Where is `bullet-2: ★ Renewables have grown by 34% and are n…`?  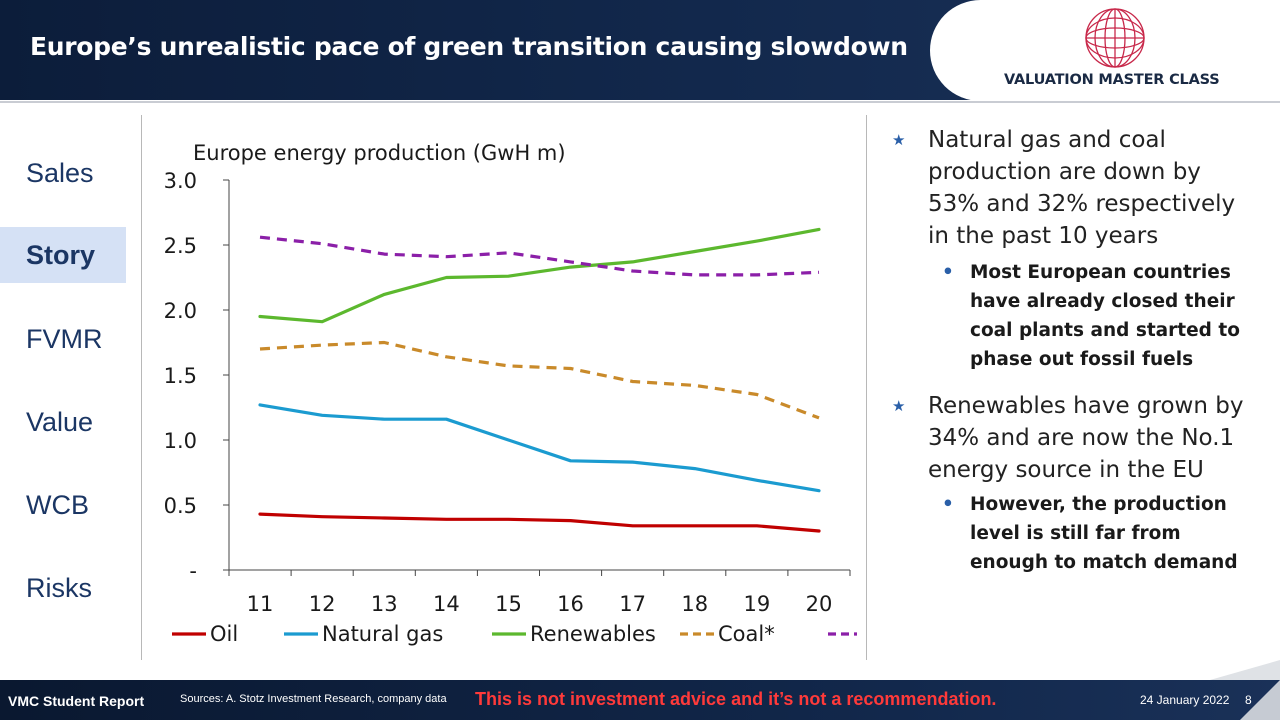 bullet-2: ★ Renewables have grown by 34% and are n… is located at coordinates (1074, 438).